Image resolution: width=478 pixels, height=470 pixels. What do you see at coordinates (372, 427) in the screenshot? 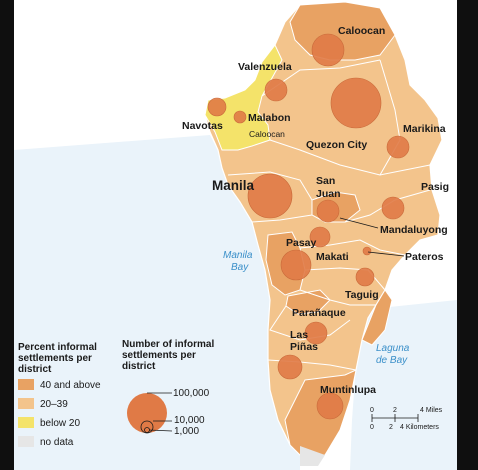
I see `scale-bottom-0: 0` at bounding box center [372, 427].